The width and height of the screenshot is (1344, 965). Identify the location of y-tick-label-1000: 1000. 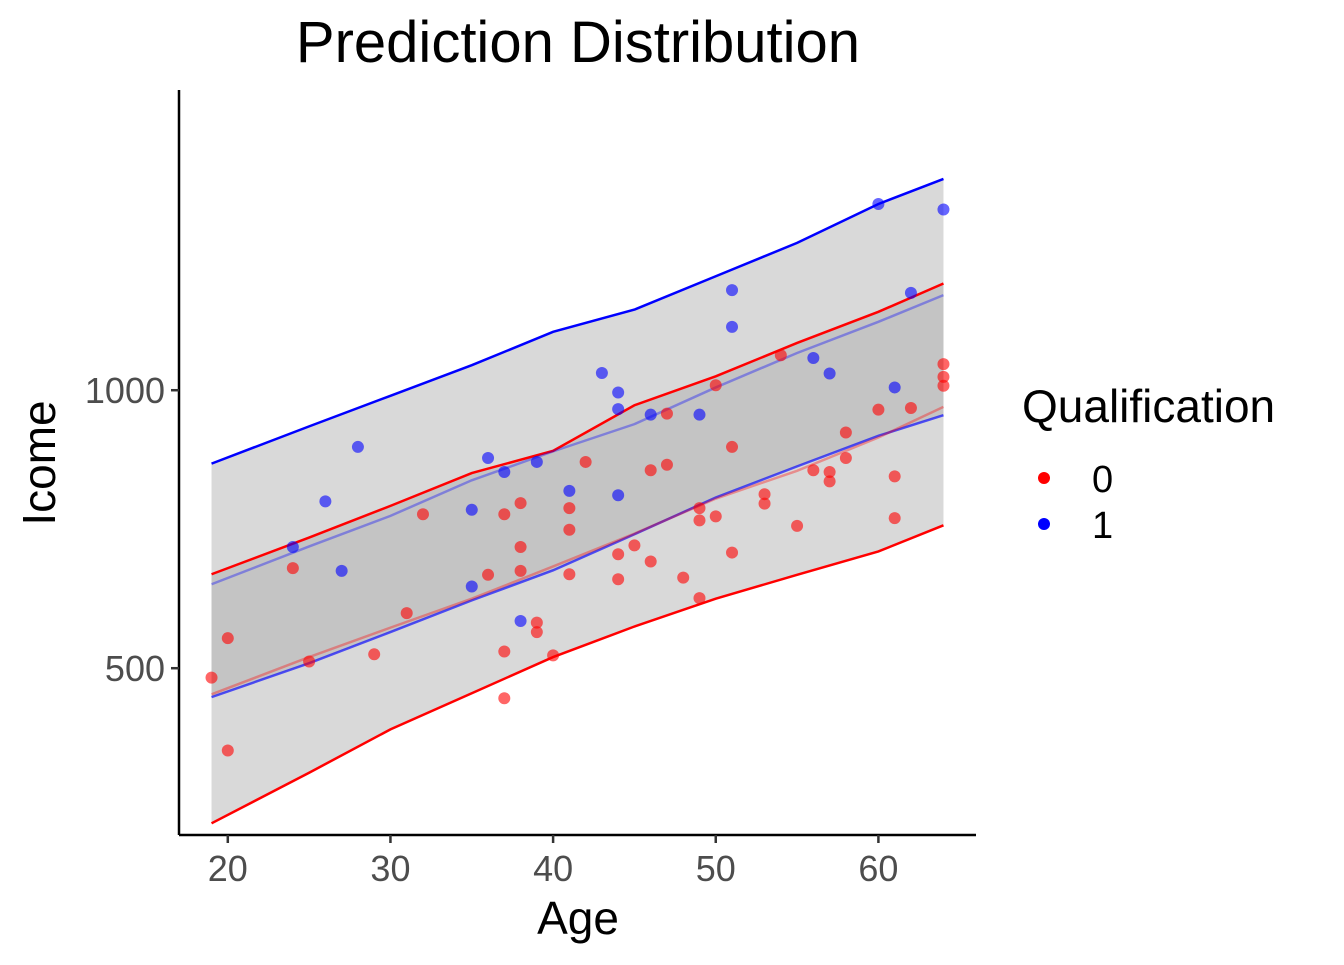
(125, 390).